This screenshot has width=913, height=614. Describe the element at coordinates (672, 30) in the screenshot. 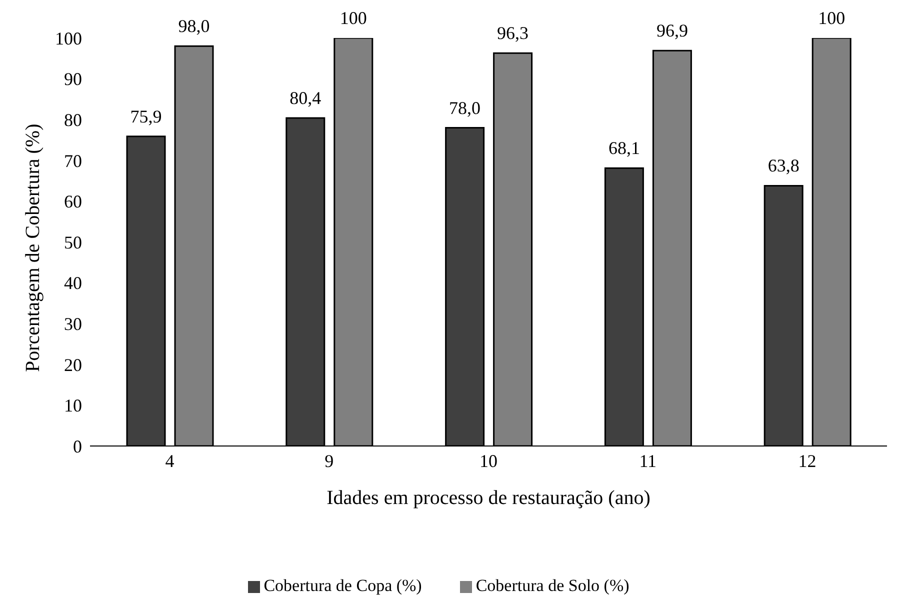

I see `data-label: 96,9` at that location.